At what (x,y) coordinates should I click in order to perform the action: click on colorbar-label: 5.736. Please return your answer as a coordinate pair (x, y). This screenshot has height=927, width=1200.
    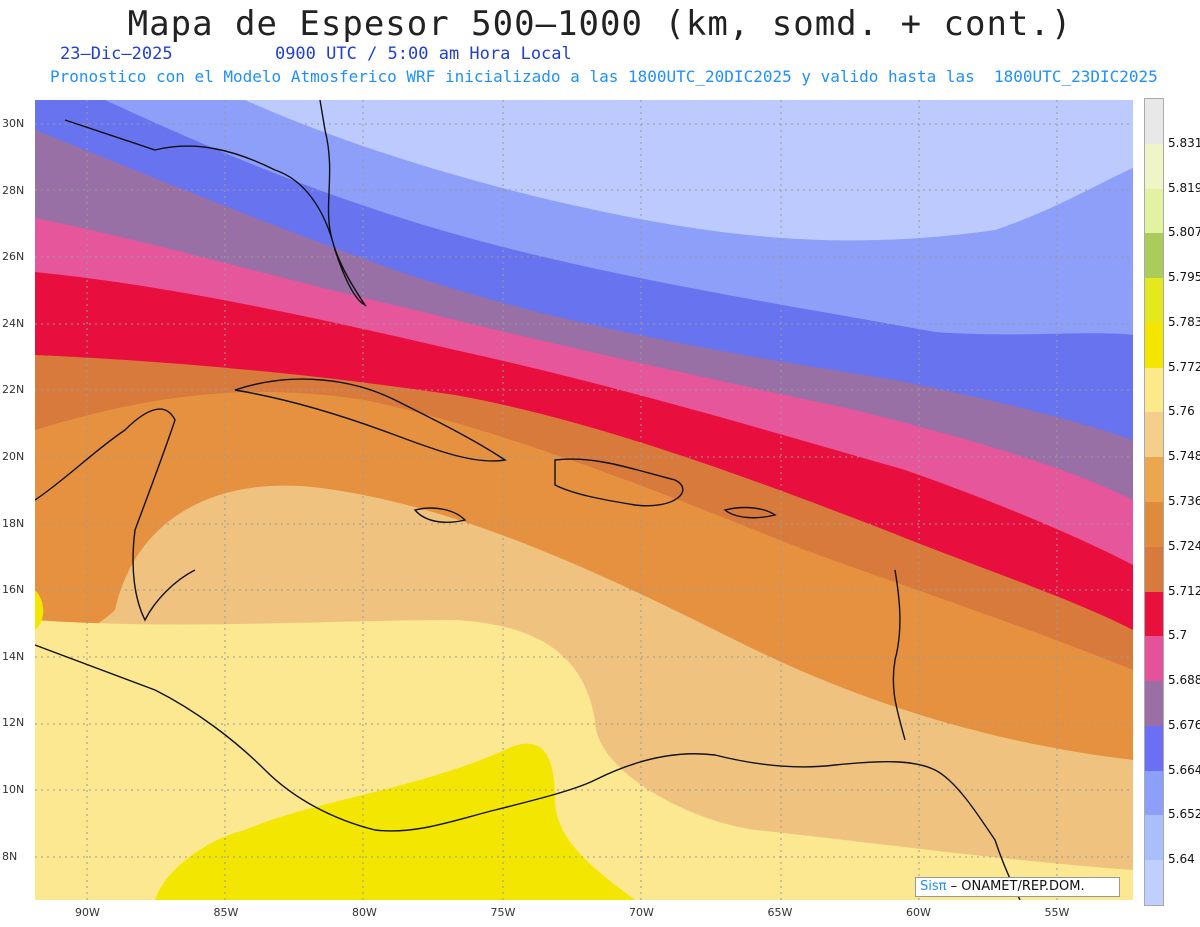
    Looking at the image, I should click on (1184, 501).